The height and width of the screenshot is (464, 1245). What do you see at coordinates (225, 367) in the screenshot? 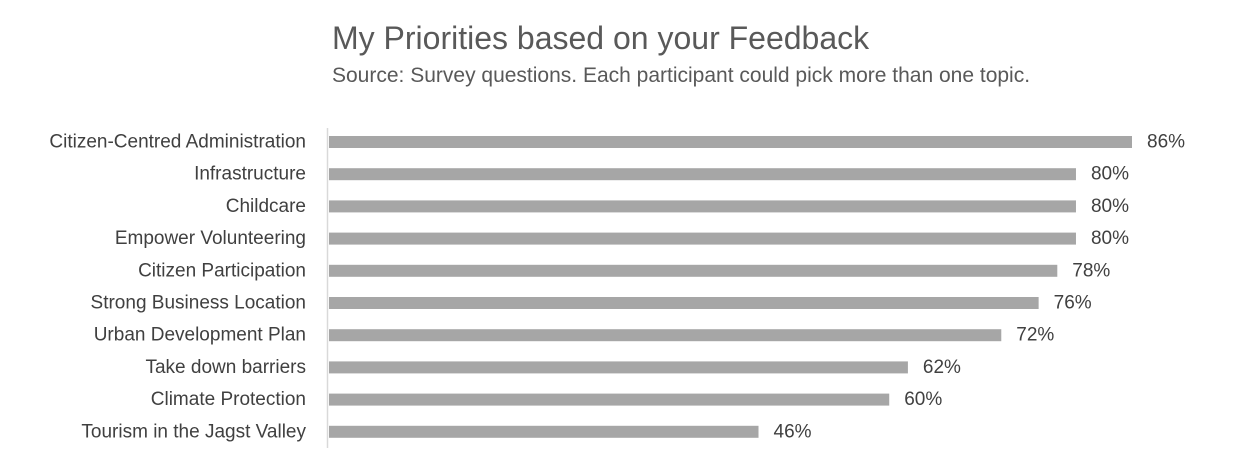
I see `category-label: Take down barriers` at bounding box center [225, 367].